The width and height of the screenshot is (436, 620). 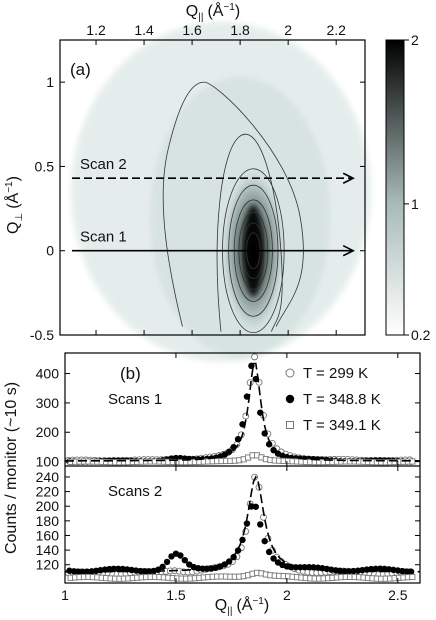 I want to click on scans-y-title: Counts / monitor (~10 s), so click(x=11, y=468).